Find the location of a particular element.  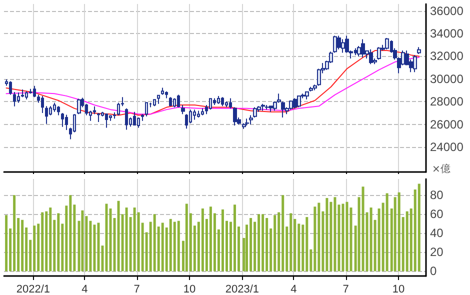

y-tick-label: 26000 is located at coordinates (447, 124).